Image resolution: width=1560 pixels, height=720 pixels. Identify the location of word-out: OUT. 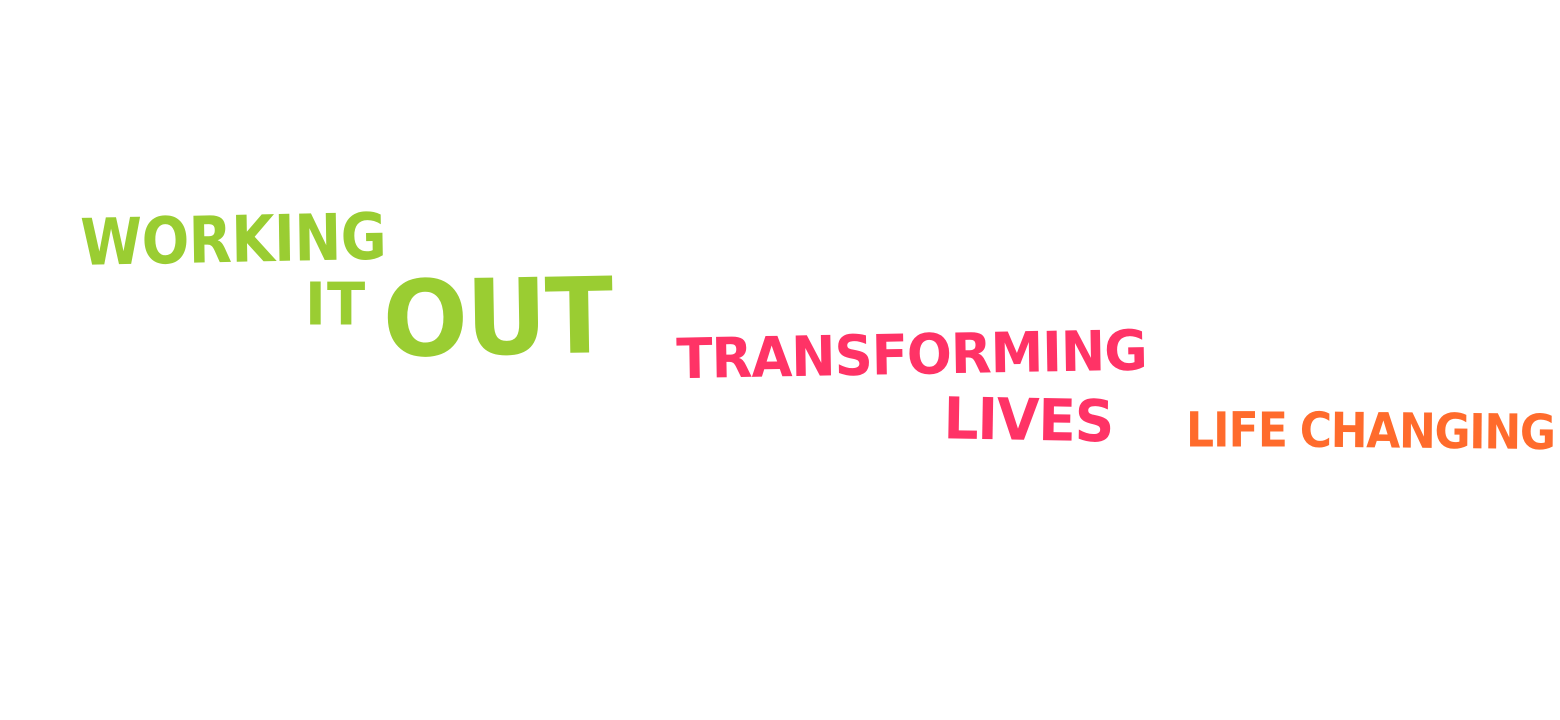
(497, 318).